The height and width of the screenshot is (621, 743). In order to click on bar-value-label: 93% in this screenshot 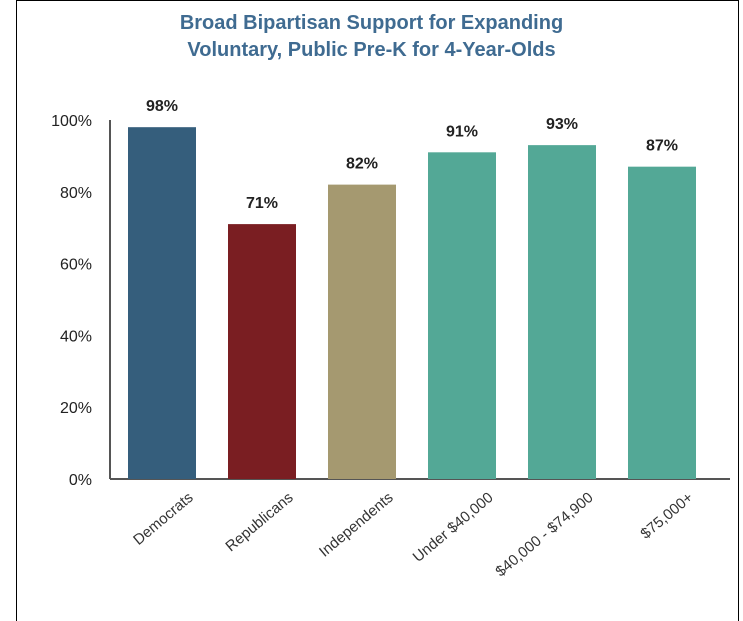, I will do `click(562, 124)`.